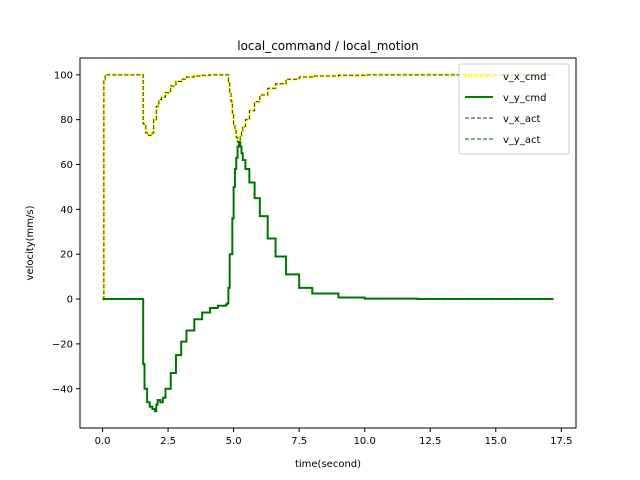 Image resolution: width=640 pixels, height=480 pixels. Describe the element at coordinates (496, 441) in the screenshot. I see `x-tick-label: 15.0` at that location.